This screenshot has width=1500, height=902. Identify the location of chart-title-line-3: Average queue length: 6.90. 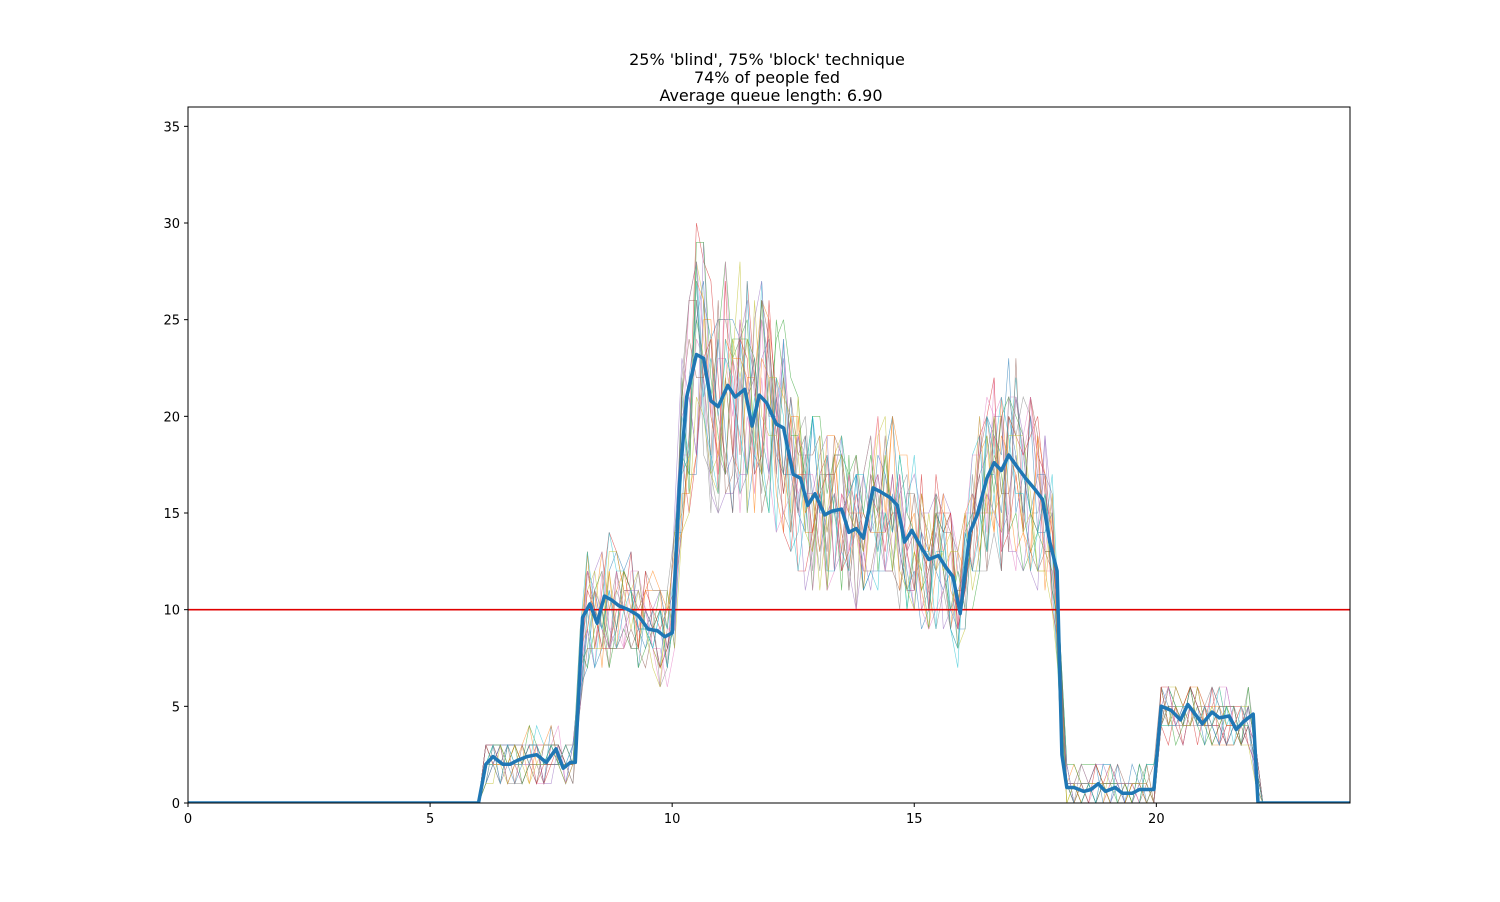
(770, 95).